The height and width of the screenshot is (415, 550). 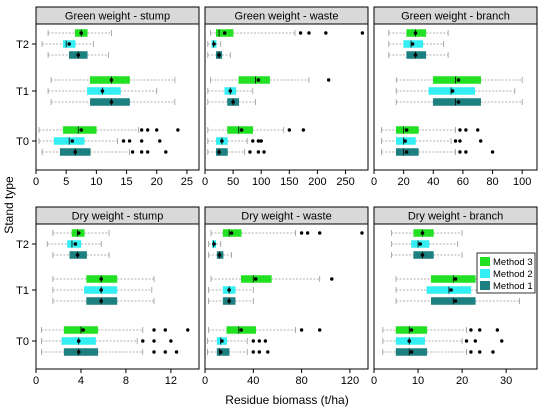 I want to click on panel-green-weight-branch: Green weight - branch 0 20 40 60 80 100, so click(x=454, y=97).